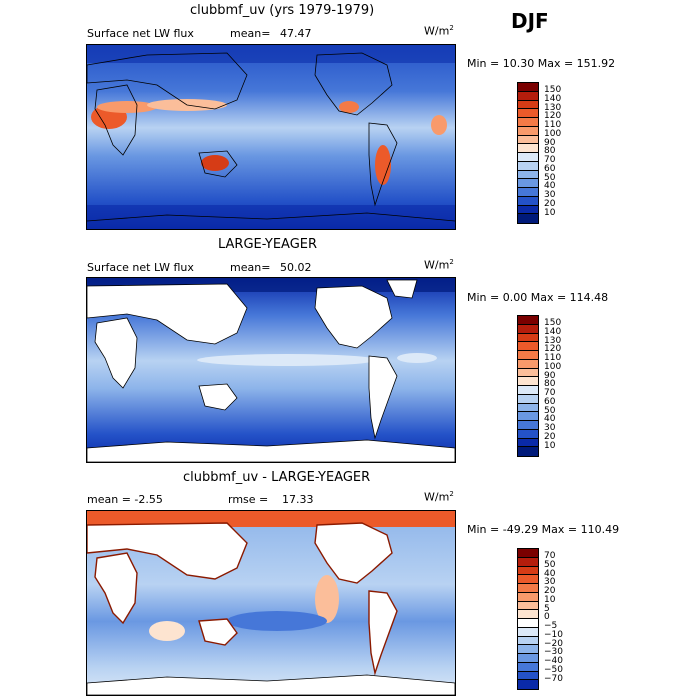 This screenshot has height=700, width=700. Describe the element at coordinates (550, 212) in the screenshot. I see `panel-1-tick: 10` at that location.